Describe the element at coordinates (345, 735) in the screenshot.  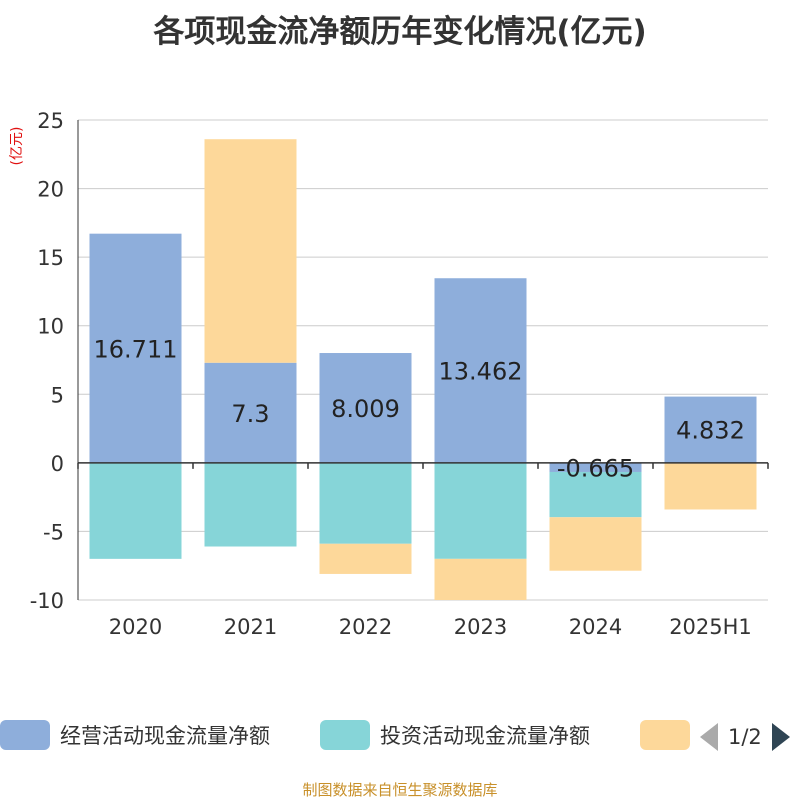
I see `legend-swatch-investing` at that location.